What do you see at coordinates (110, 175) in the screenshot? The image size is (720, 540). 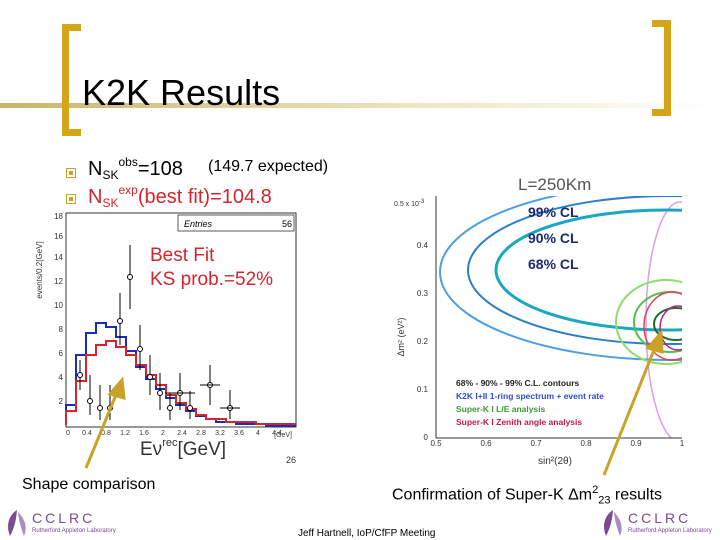 I see `bullet-obs-sub: SK` at bounding box center [110, 175].